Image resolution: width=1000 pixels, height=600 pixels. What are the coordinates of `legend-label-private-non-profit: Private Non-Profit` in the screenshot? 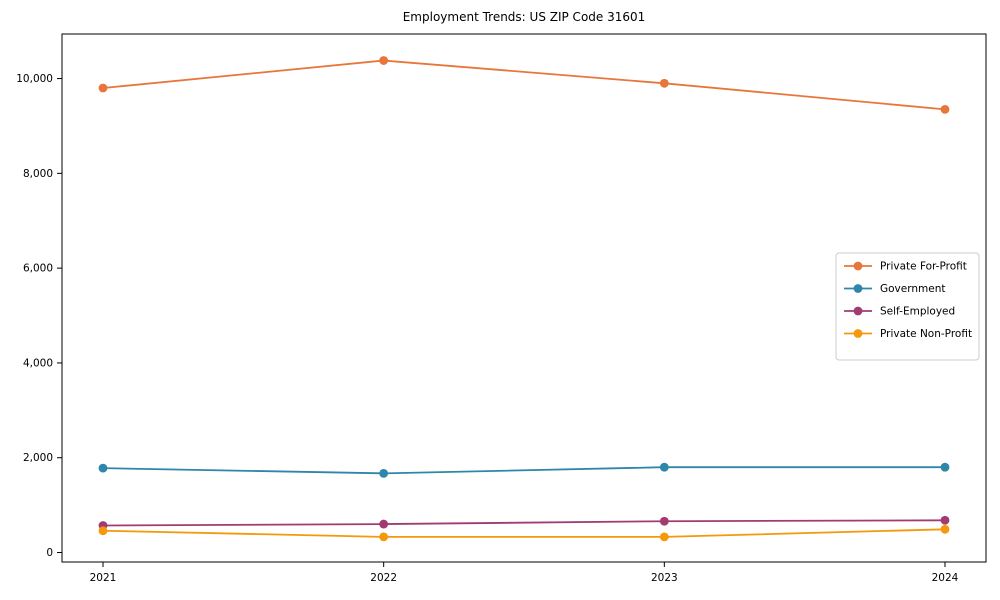 It's located at (926, 334).